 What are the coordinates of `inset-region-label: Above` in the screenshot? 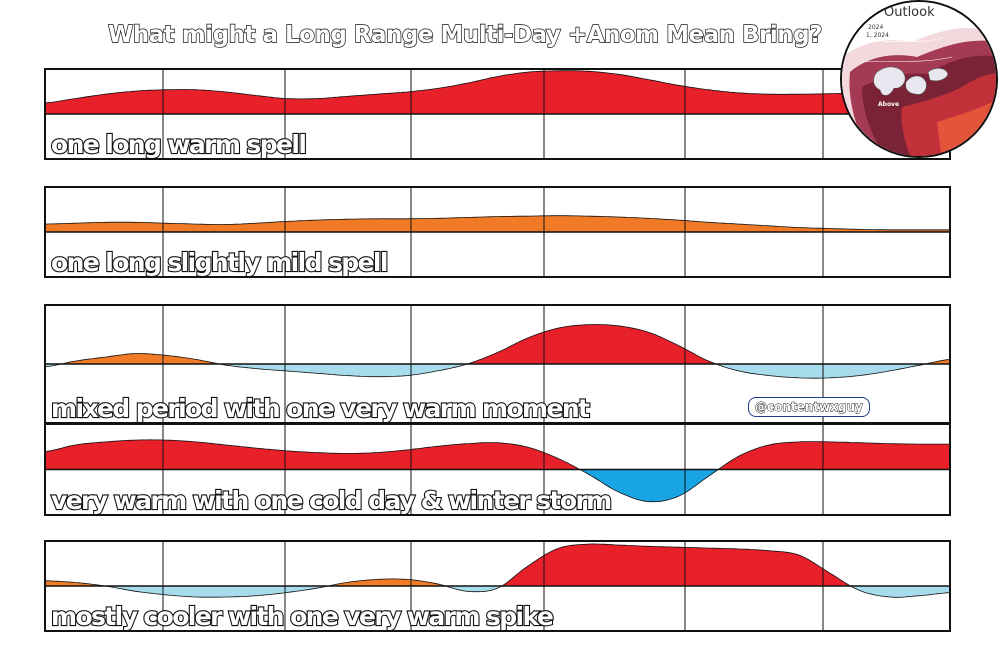 It's located at (889, 104).